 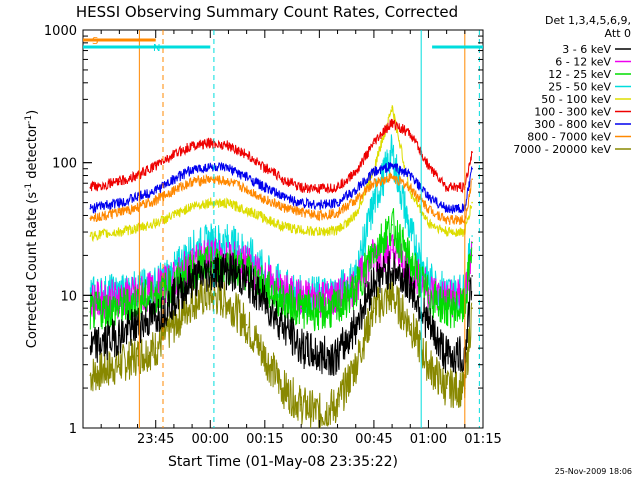 What do you see at coordinates (482, 439) in the screenshot?
I see `x-tick-label: 01:15` at bounding box center [482, 439].